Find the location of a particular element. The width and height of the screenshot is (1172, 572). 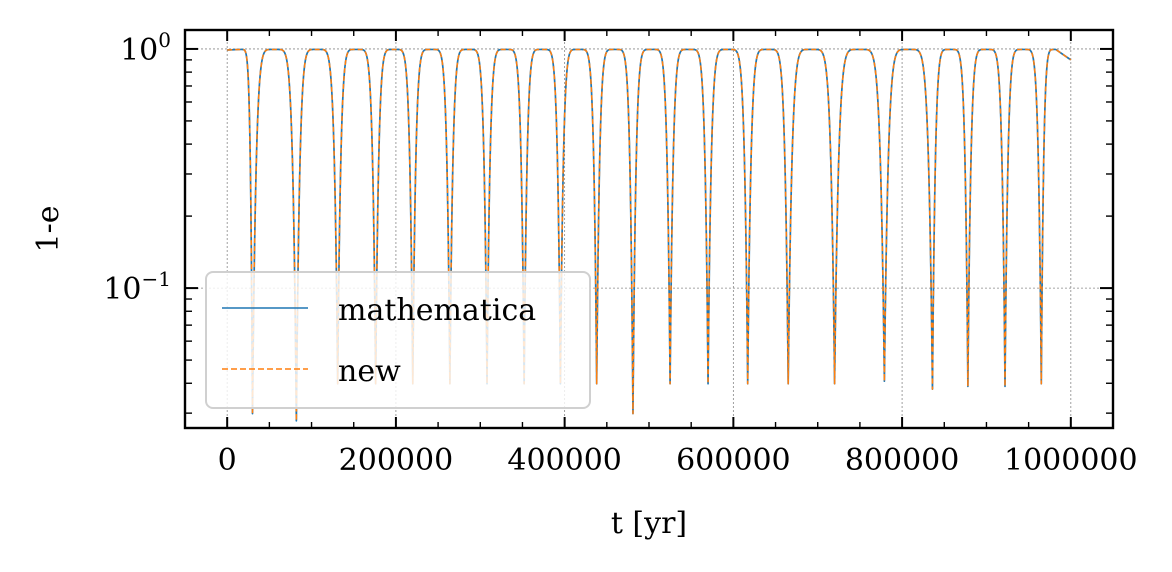

legend-label-new: new is located at coordinates (369, 371).